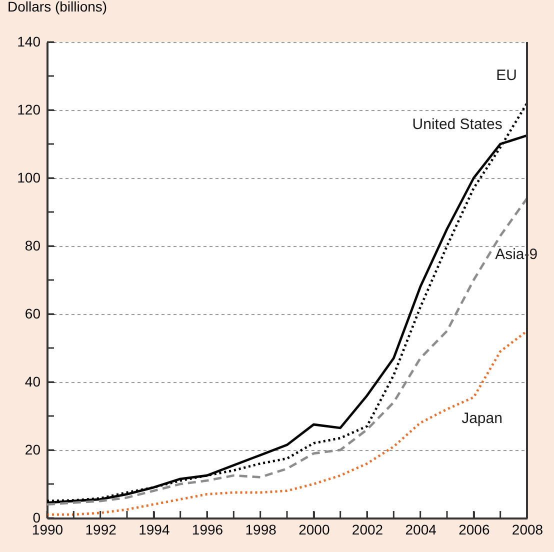 The width and height of the screenshot is (554, 552). Describe the element at coordinates (208, 530) in the screenshot. I see `x-tick-label: 1996` at that location.